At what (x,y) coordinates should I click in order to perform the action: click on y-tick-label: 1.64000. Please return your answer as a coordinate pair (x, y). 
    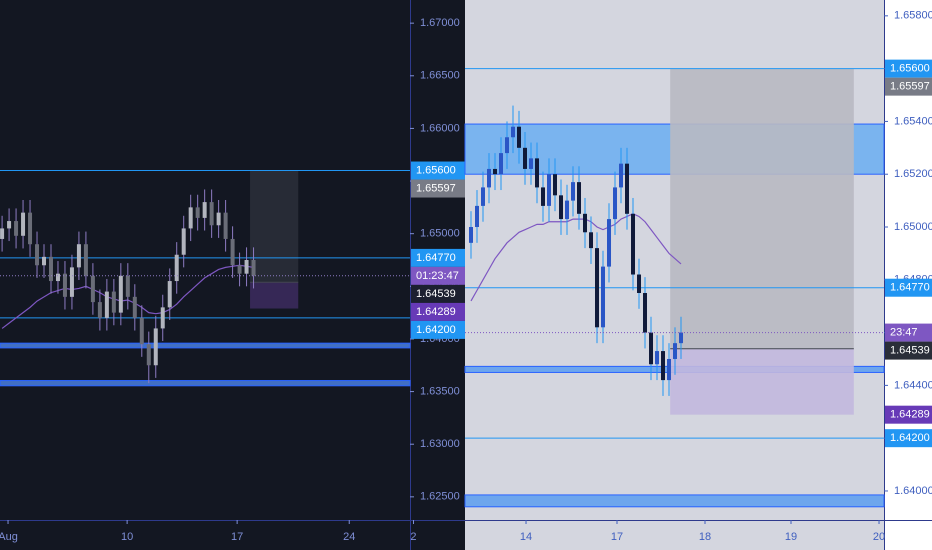
    Looking at the image, I should click on (913, 491).